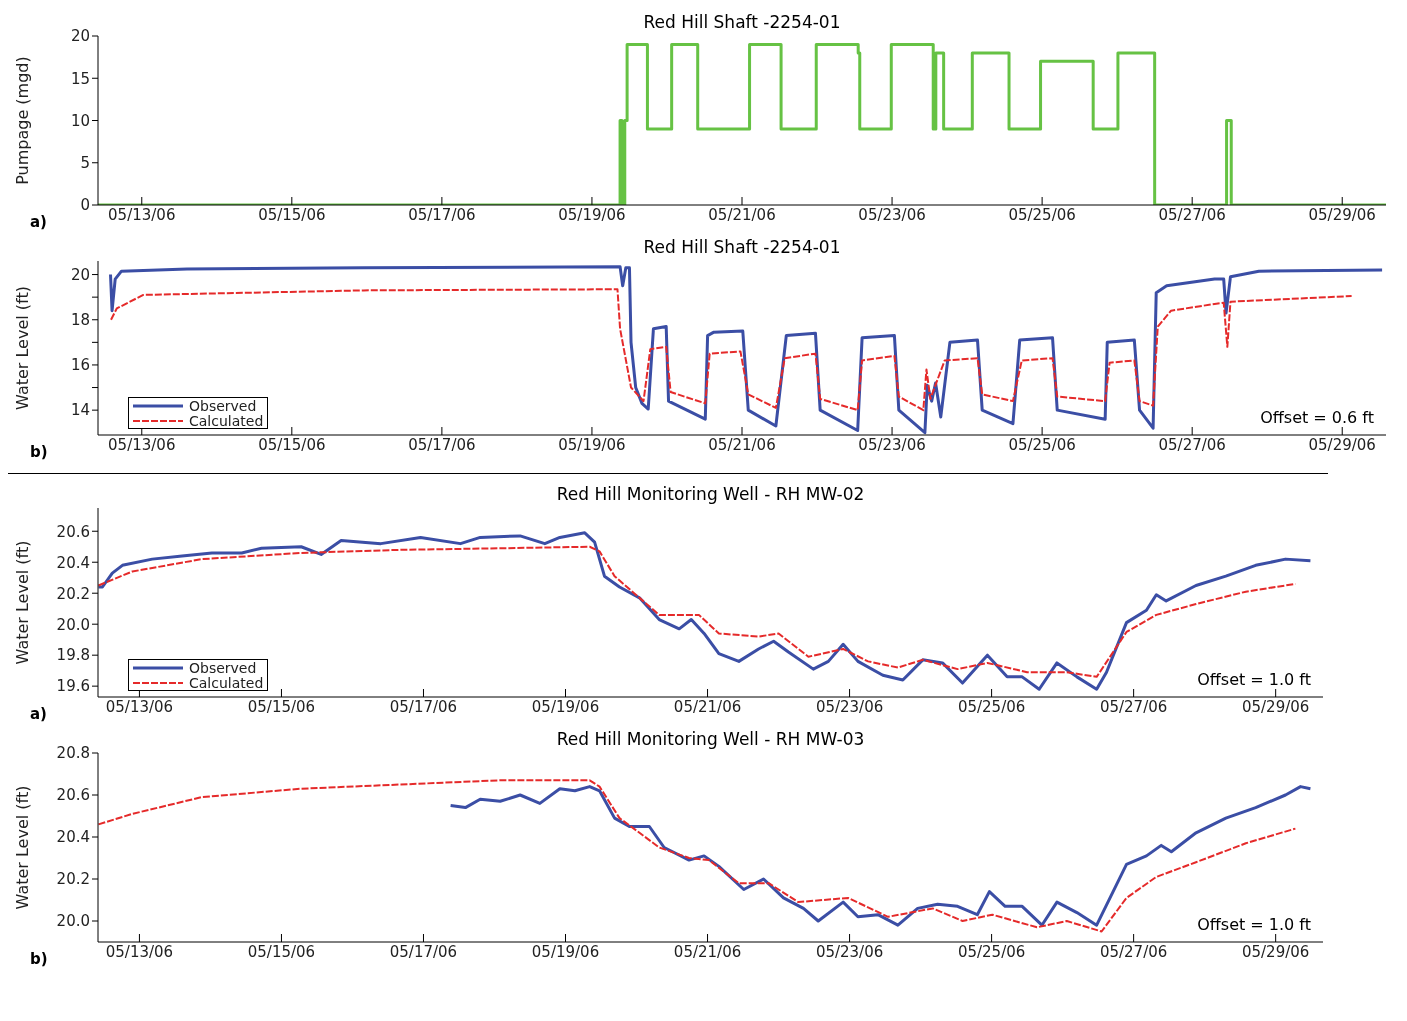 This screenshot has height=1021, width=1407. What do you see at coordinates (73, 655) in the screenshot?
I see `y-tick-label: 19.8` at bounding box center [73, 655].